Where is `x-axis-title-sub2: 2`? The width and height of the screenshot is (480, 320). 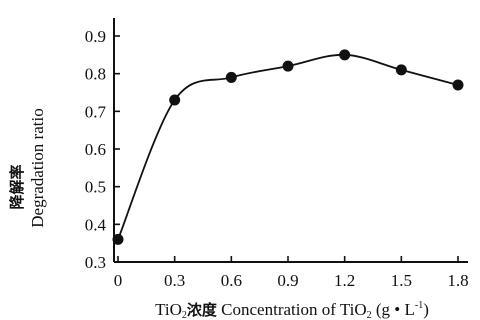
x-axis-title-sub2: 2 is located at coordinates (369, 315).